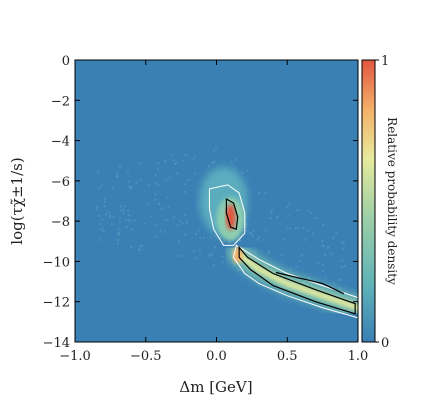 The height and width of the screenshot is (403, 434). I want to click on y-tick-label: −8, so click(60, 222).